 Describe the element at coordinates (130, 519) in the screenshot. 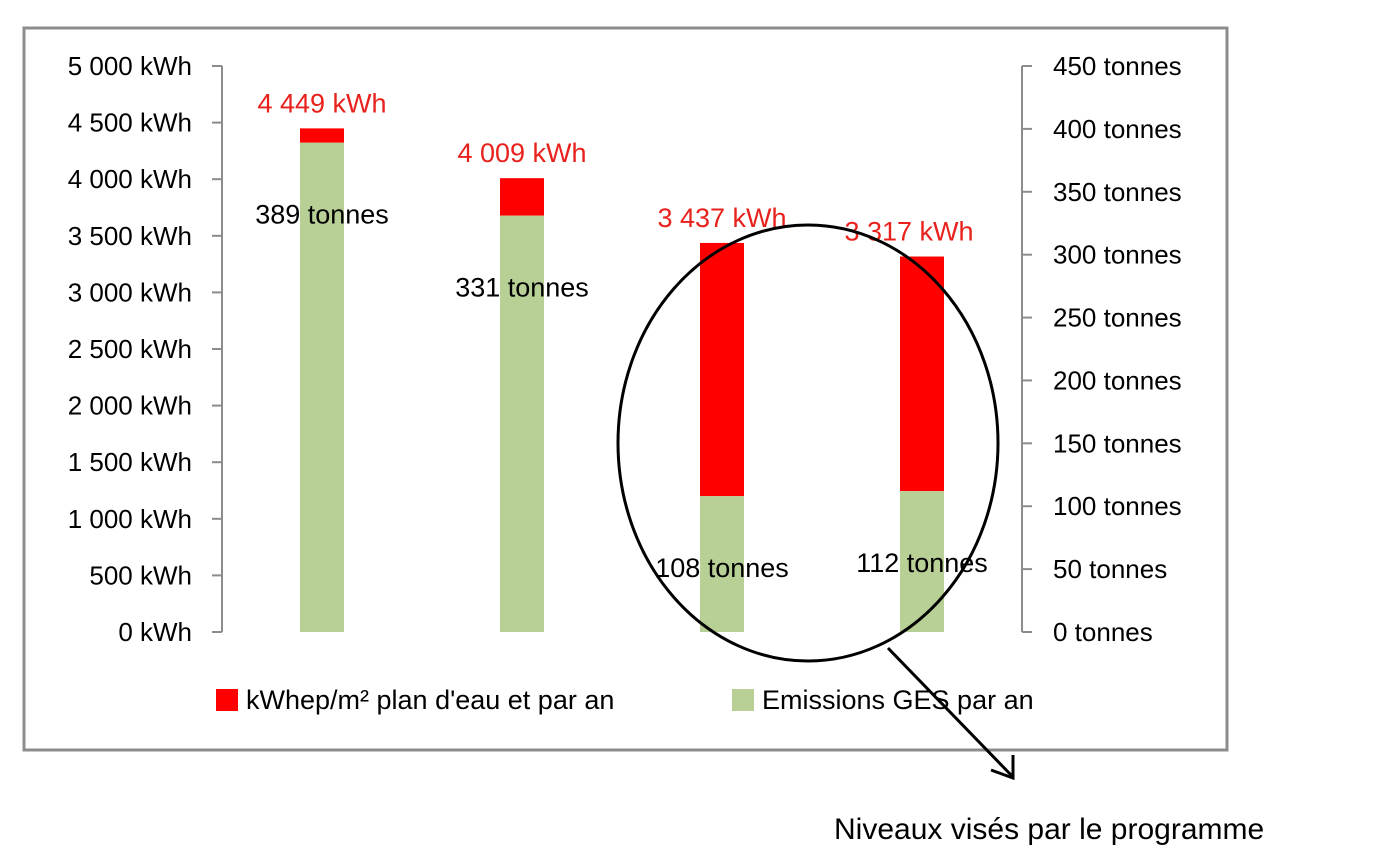

I see `left-tick-label: 1 000 kWh` at that location.